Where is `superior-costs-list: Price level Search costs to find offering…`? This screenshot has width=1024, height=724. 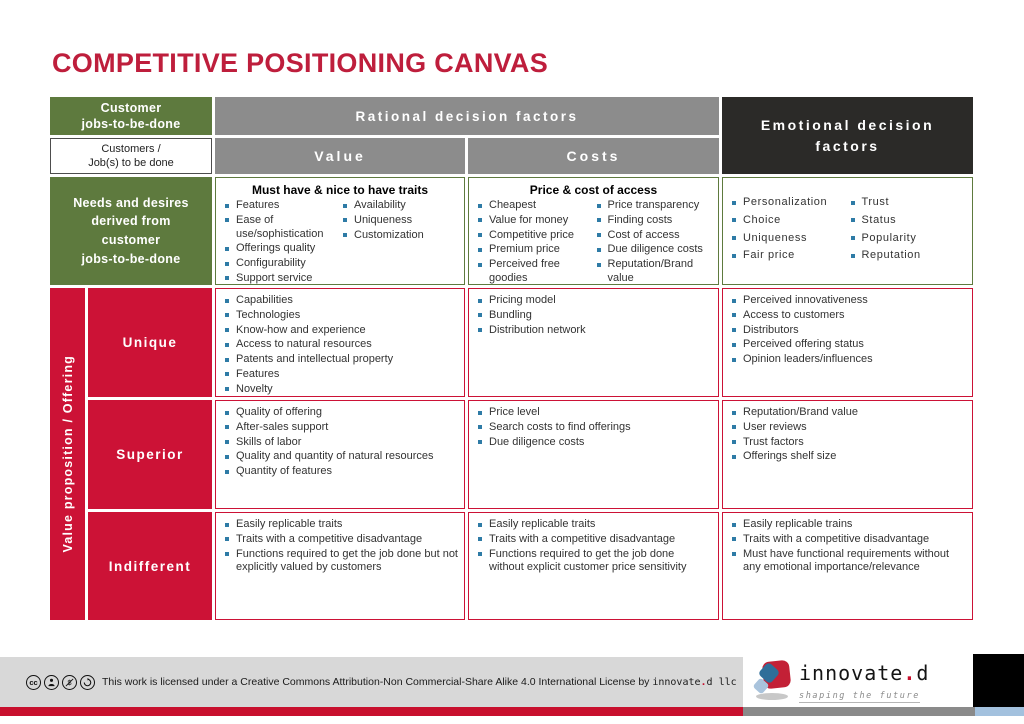 superior-costs-list: Price level Search costs to find offering… is located at coordinates (593, 427).